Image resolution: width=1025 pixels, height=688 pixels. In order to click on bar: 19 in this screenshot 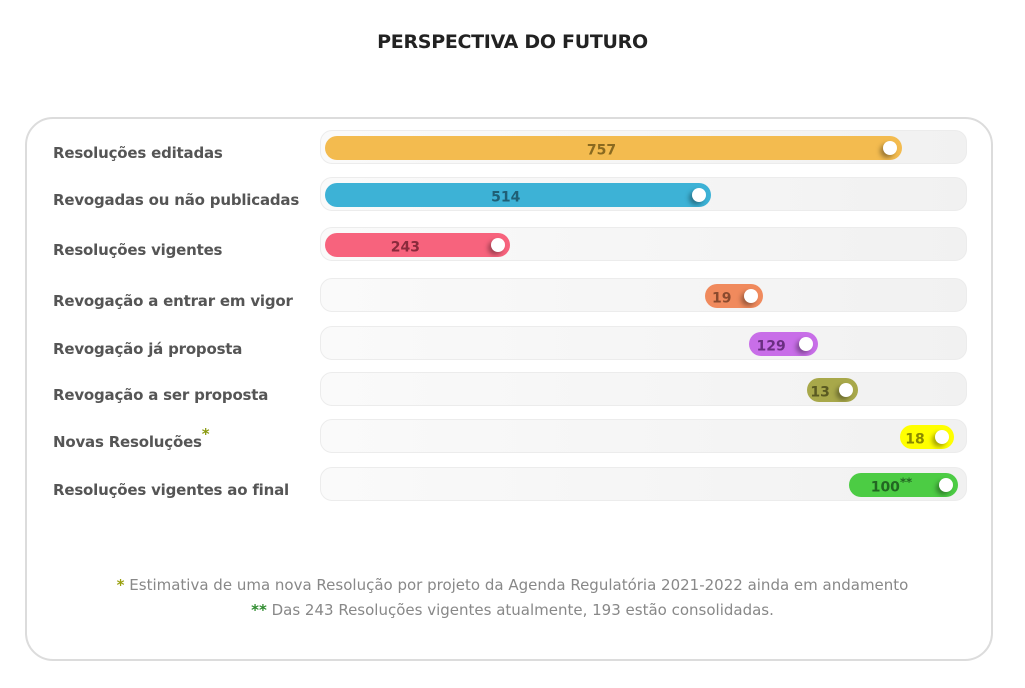, I will do `click(733, 296)`.